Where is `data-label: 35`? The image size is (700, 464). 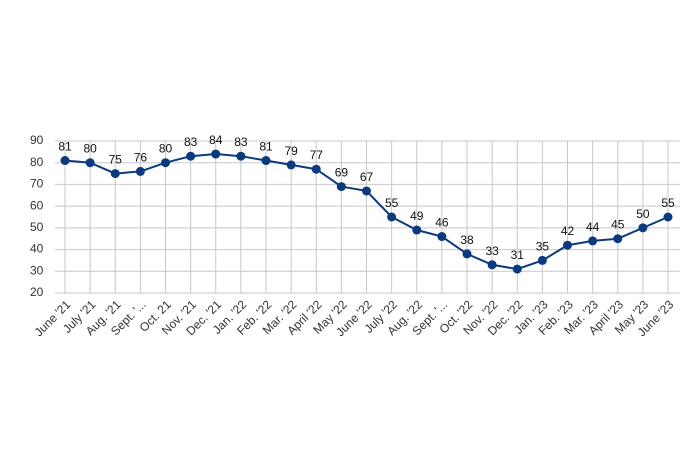
data-label: 35 is located at coordinates (543, 246).